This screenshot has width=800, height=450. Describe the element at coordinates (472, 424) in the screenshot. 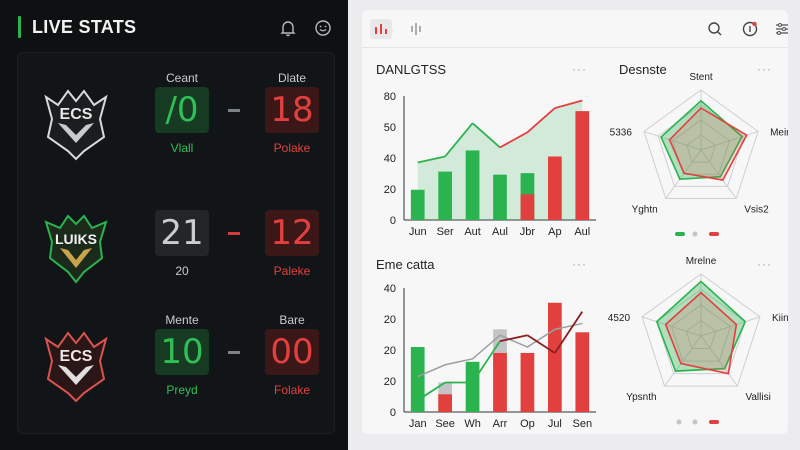

I see `x-tick-label: Wh` at that location.